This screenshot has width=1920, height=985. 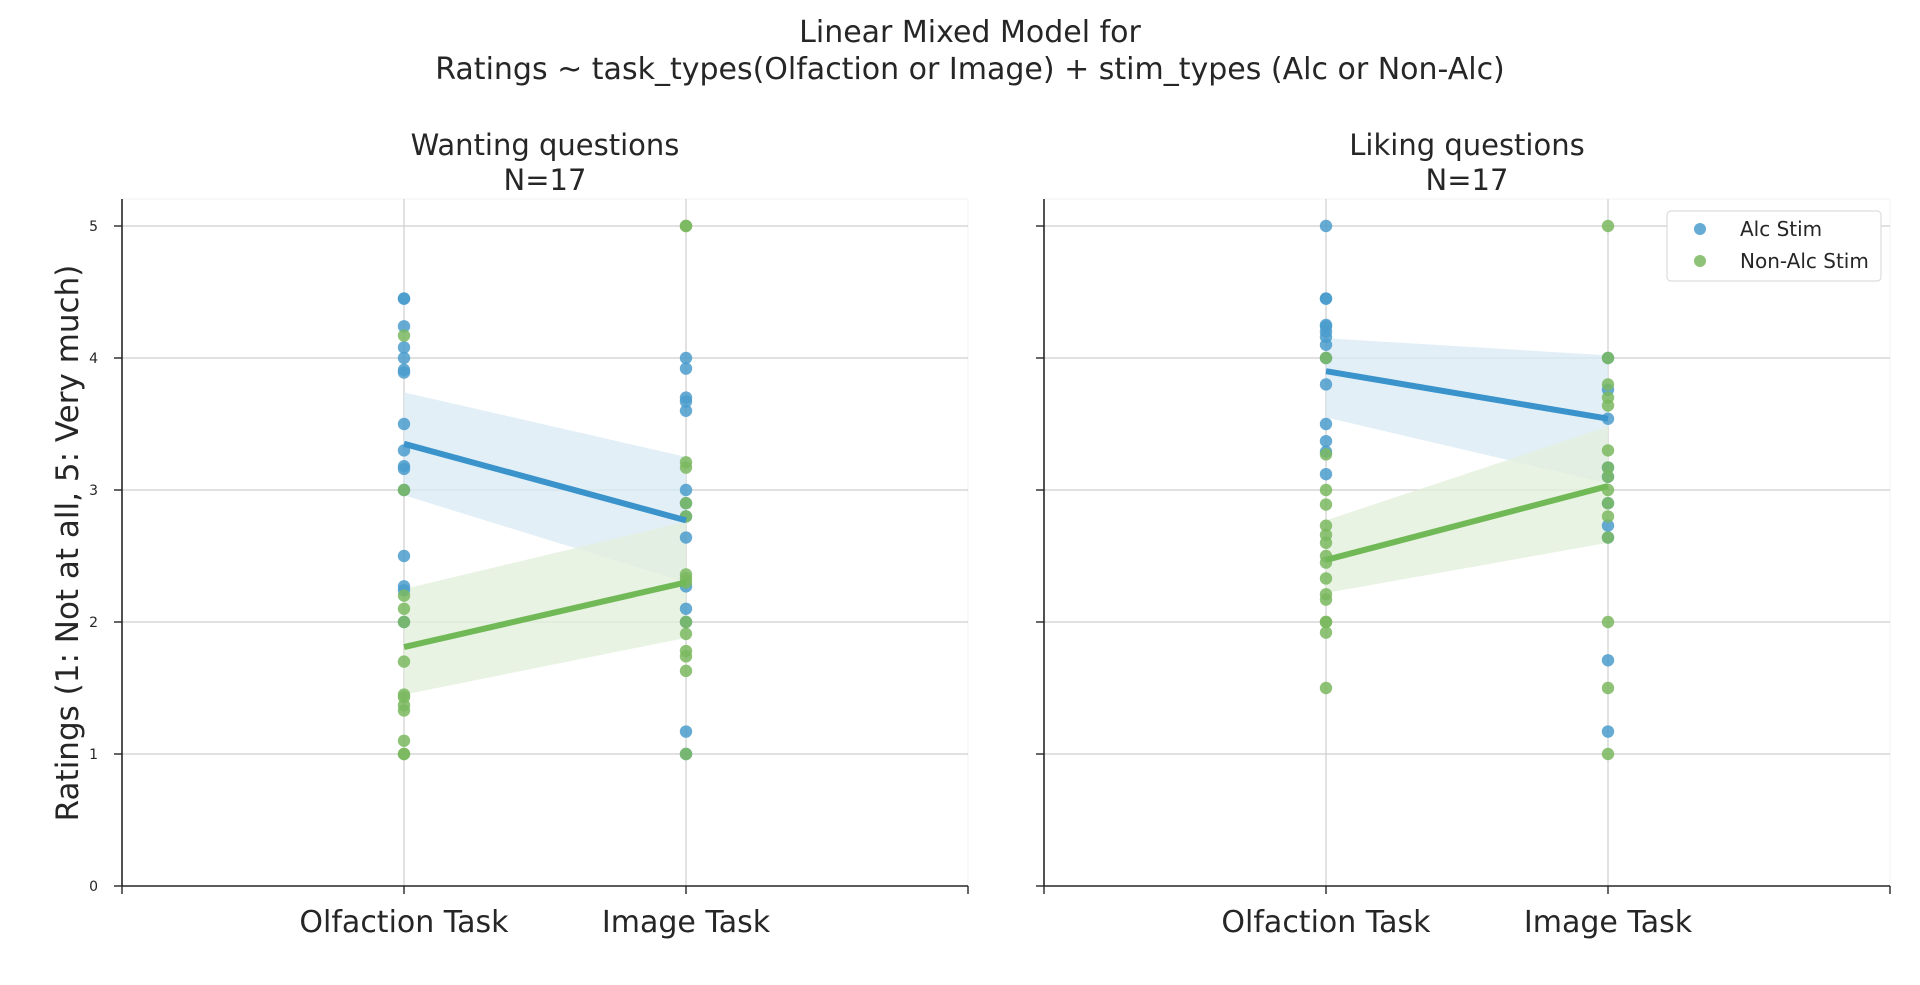 What do you see at coordinates (1700, 261) in the screenshot?
I see `legend-marker-nonalc` at bounding box center [1700, 261].